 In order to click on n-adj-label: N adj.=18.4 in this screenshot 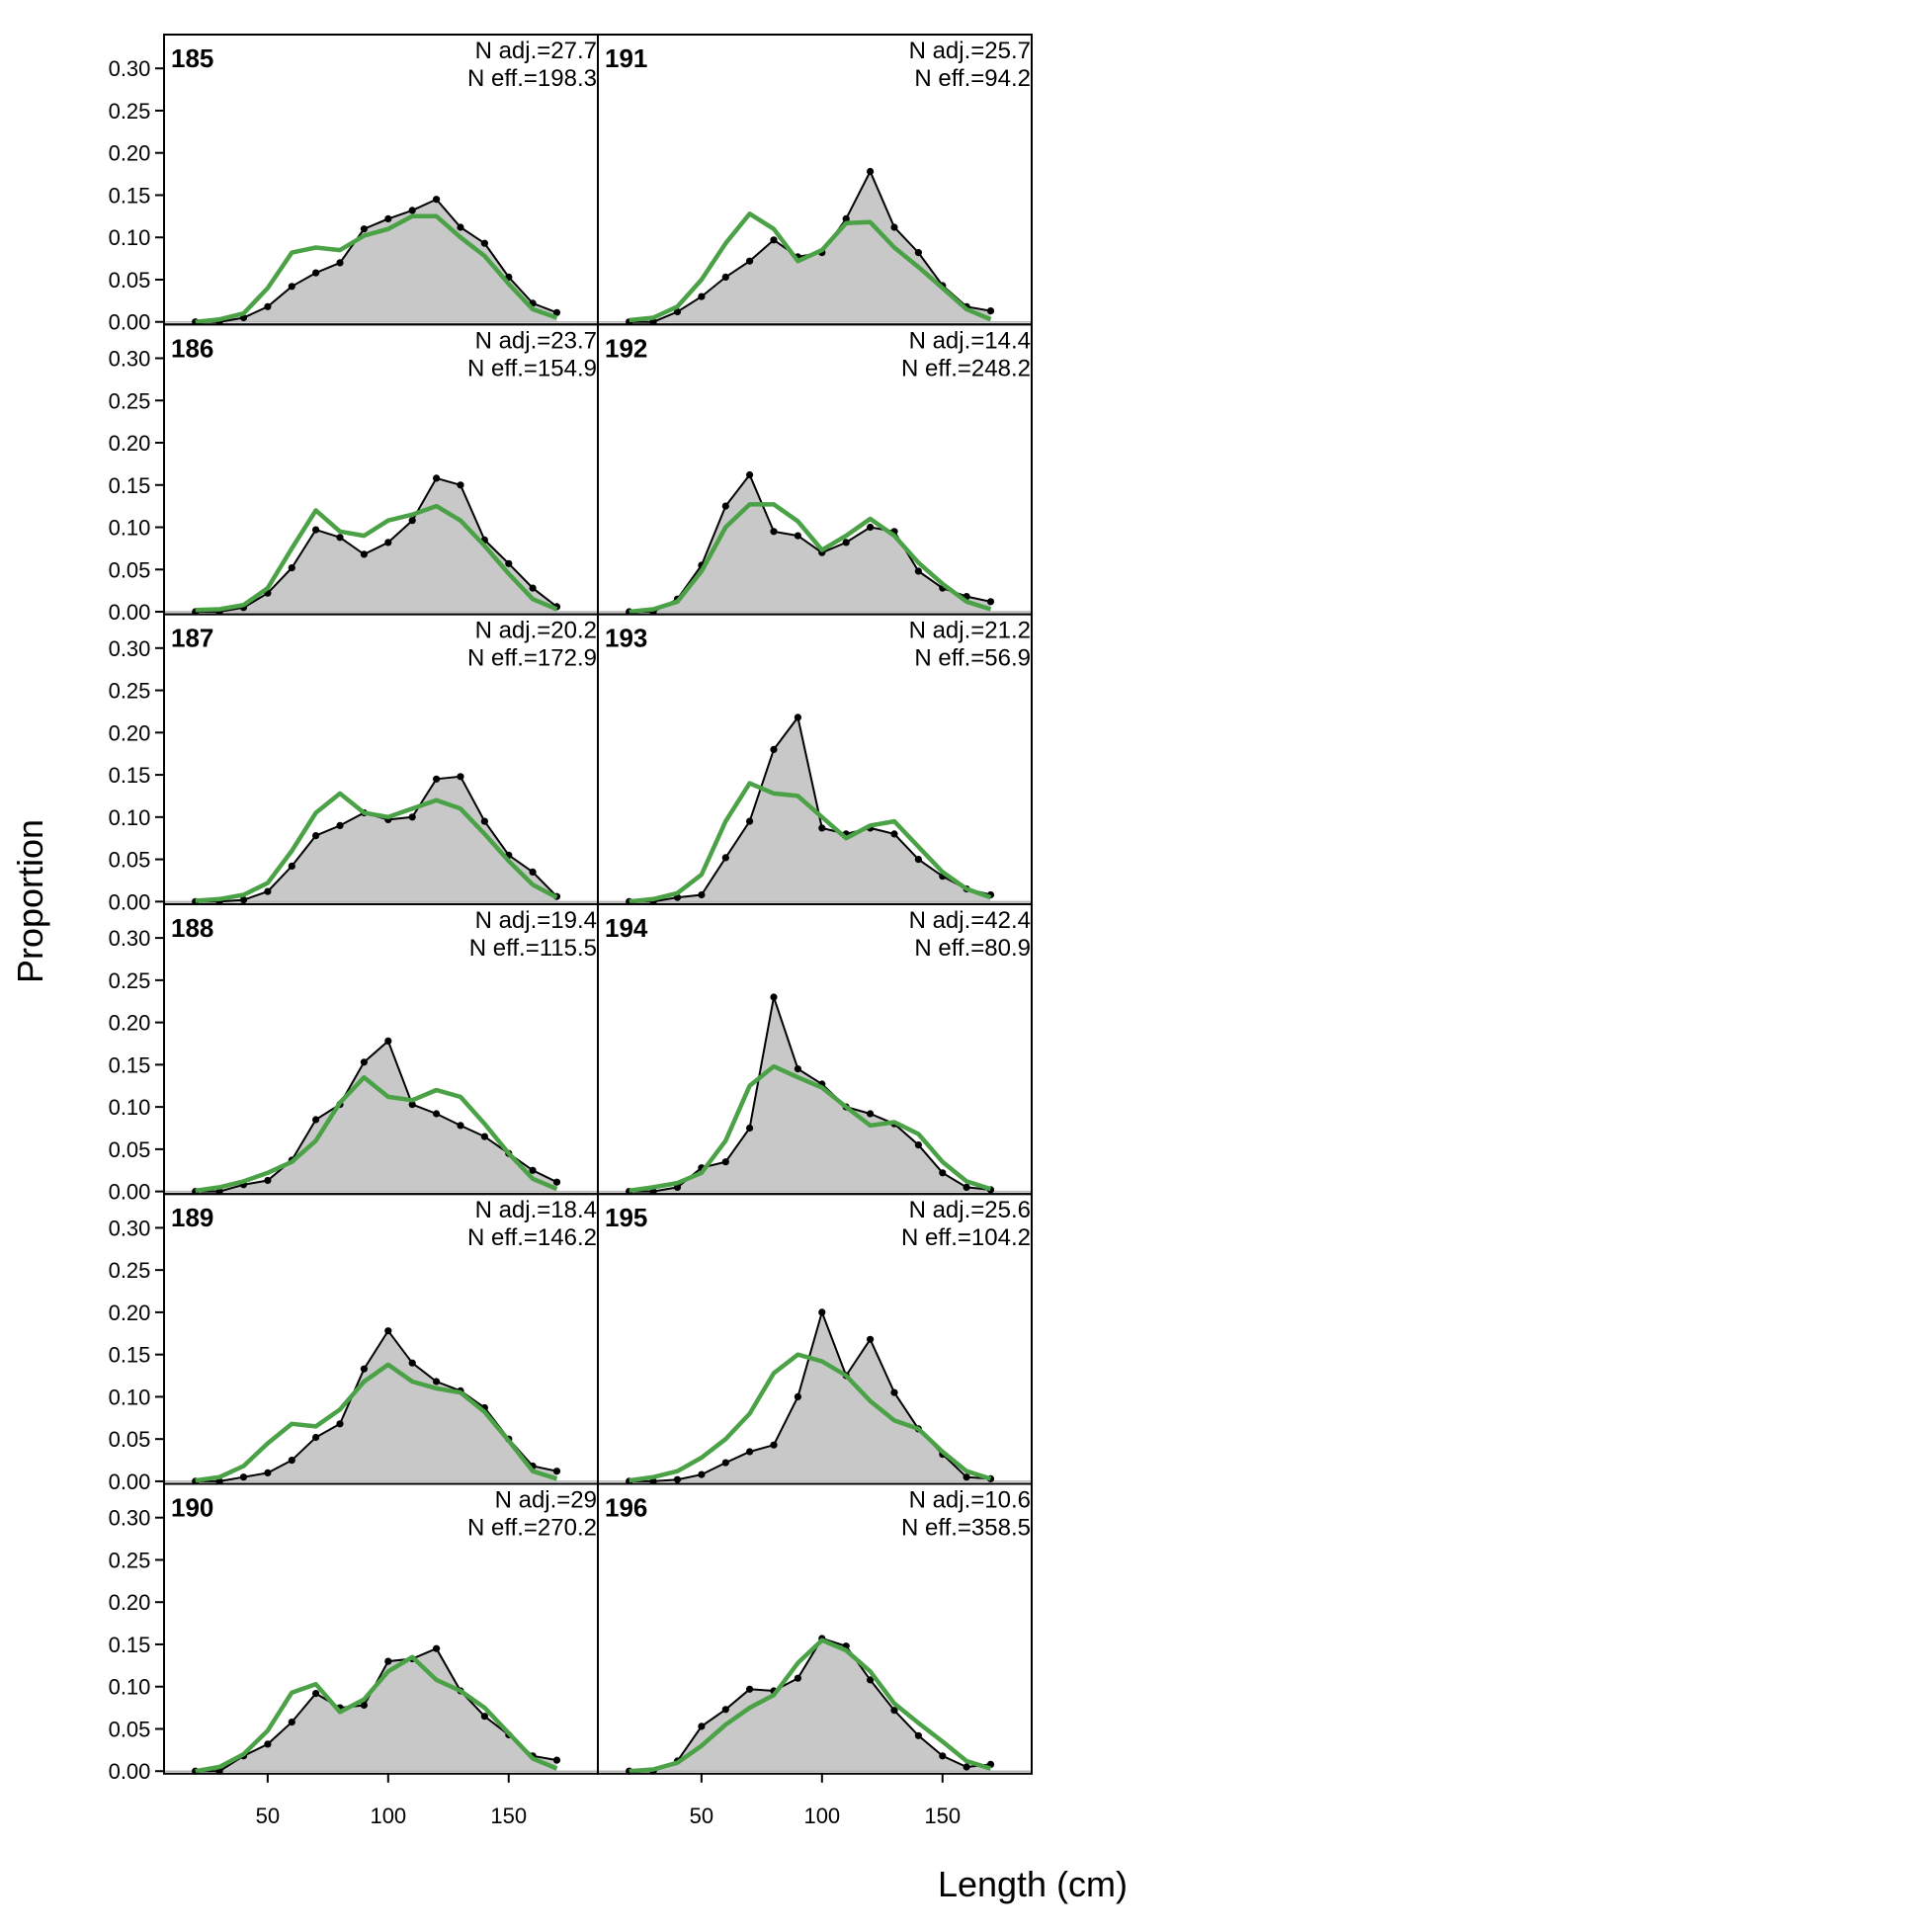, I will do `click(536, 1210)`.